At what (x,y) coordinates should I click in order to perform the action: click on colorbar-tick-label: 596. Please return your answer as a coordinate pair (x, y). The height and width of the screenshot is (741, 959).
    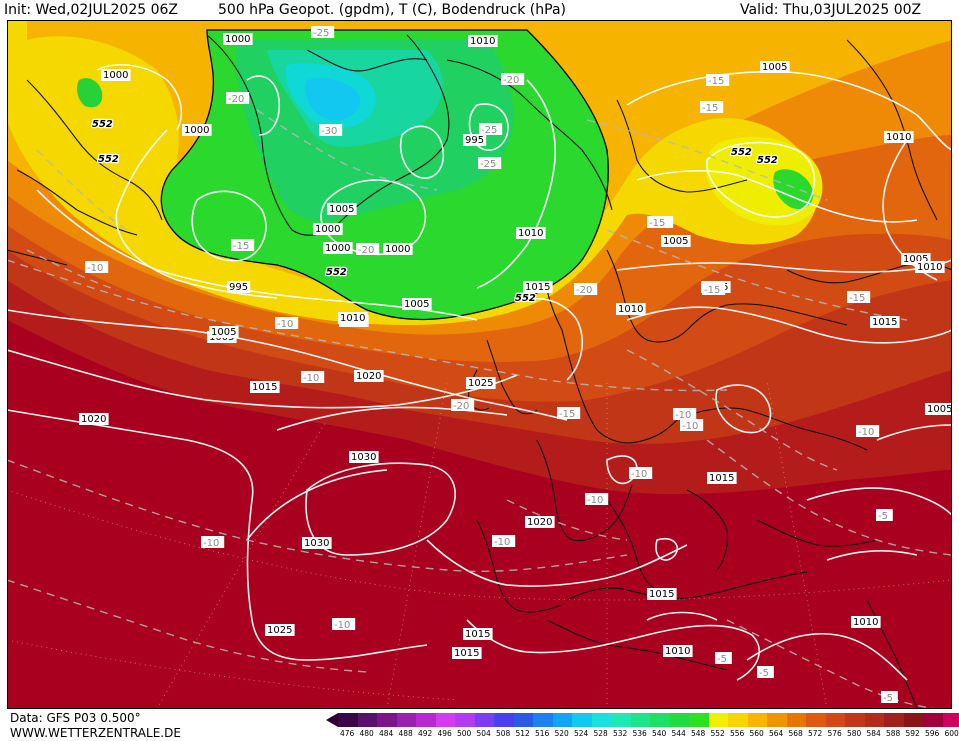
    Looking at the image, I should click on (932, 733).